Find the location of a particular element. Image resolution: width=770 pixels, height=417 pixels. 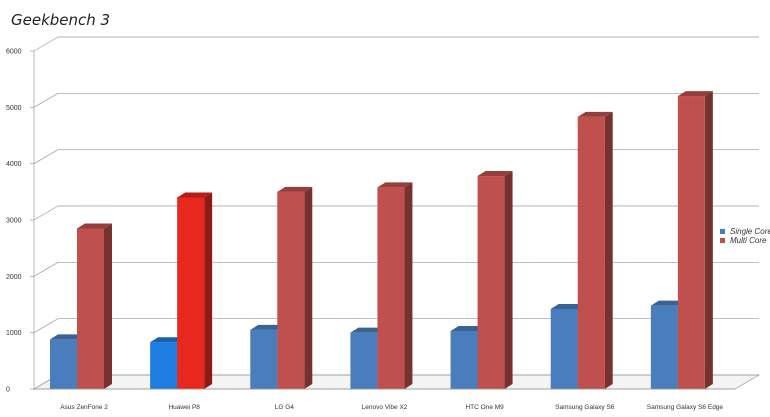

y-tick-label: 5000 is located at coordinates (14, 108).